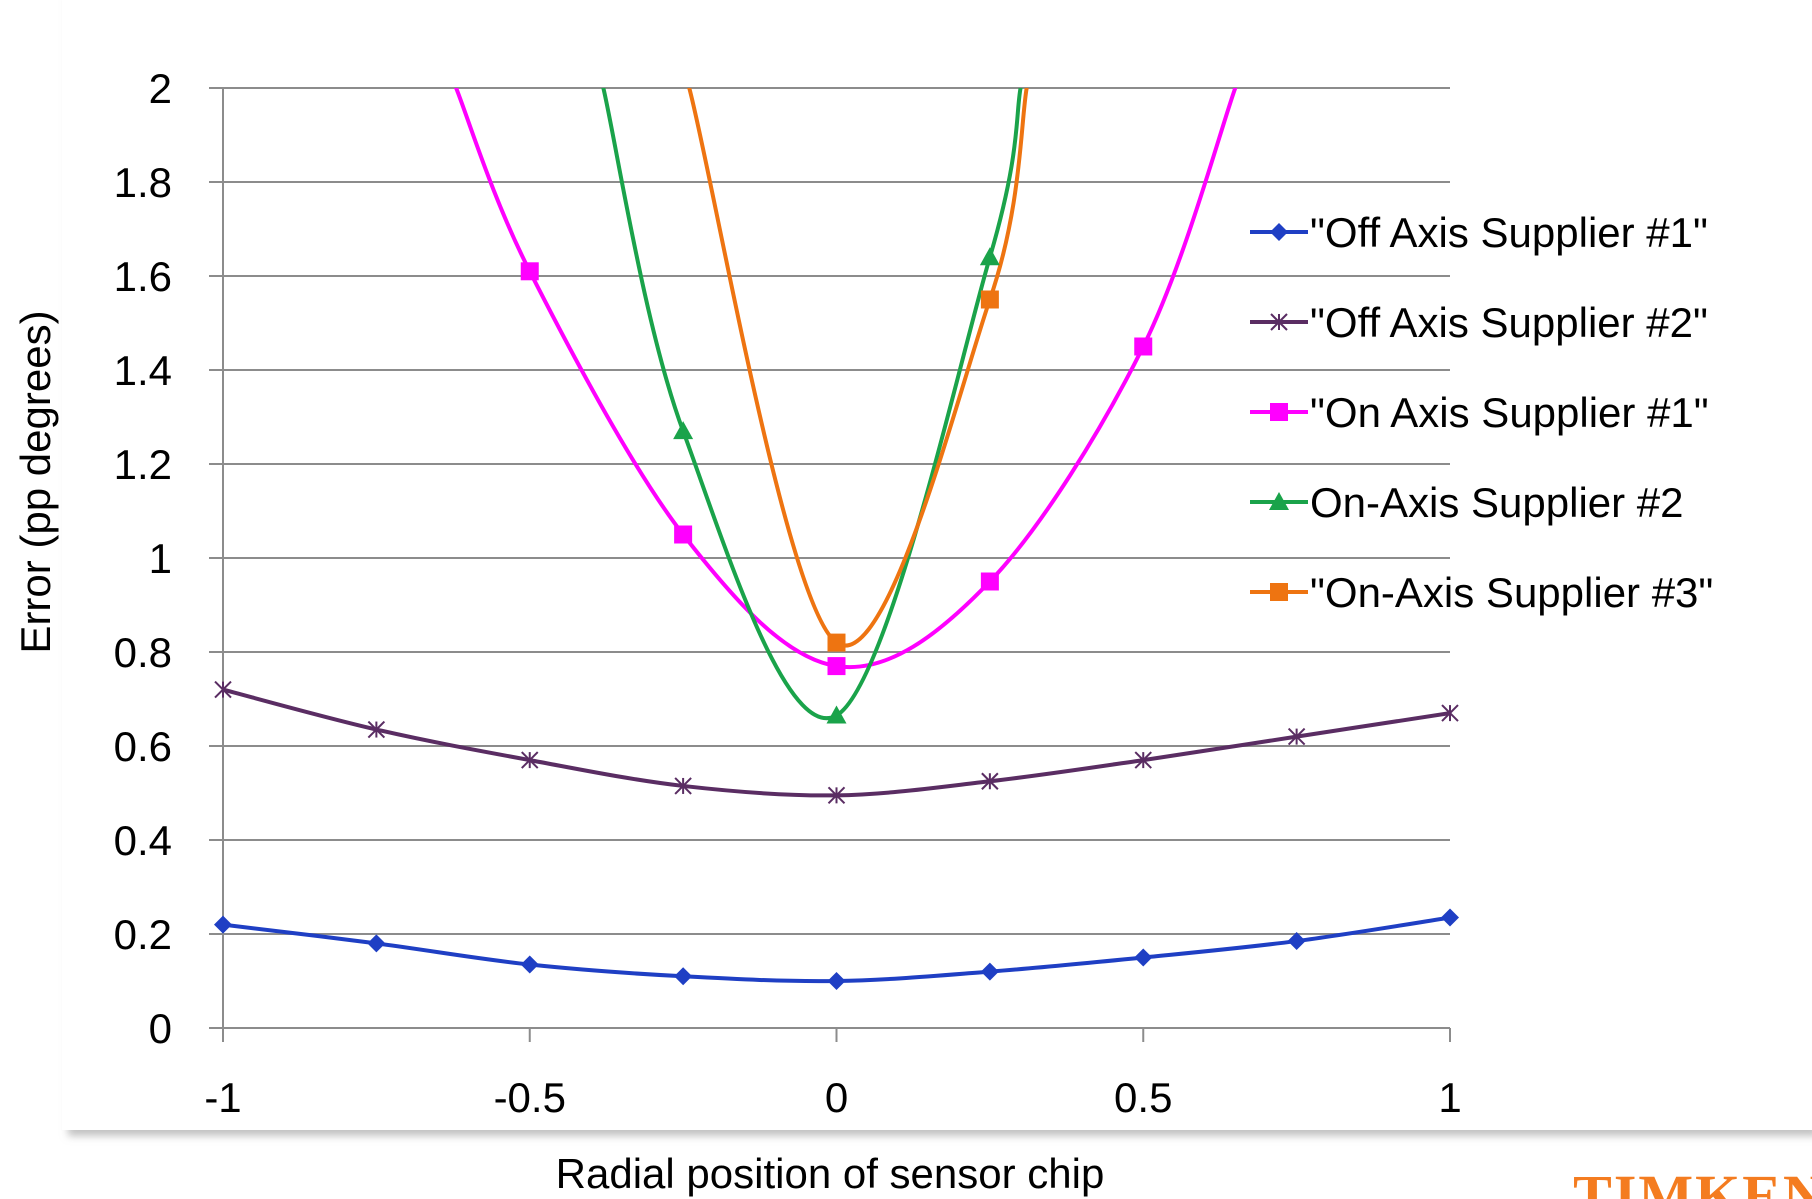  I want to click on x-tick-labels: -1 -0.5 0 0.5 1, so click(832, 1097).